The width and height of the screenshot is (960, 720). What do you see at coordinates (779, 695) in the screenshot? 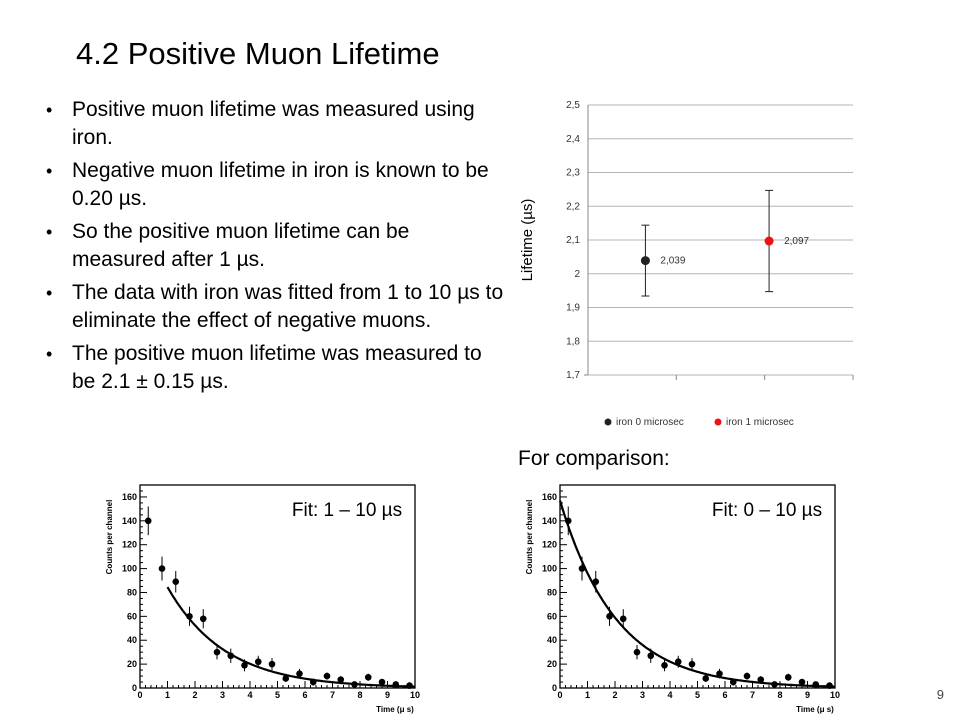
I see `x-tick-label: 8` at bounding box center [779, 695].